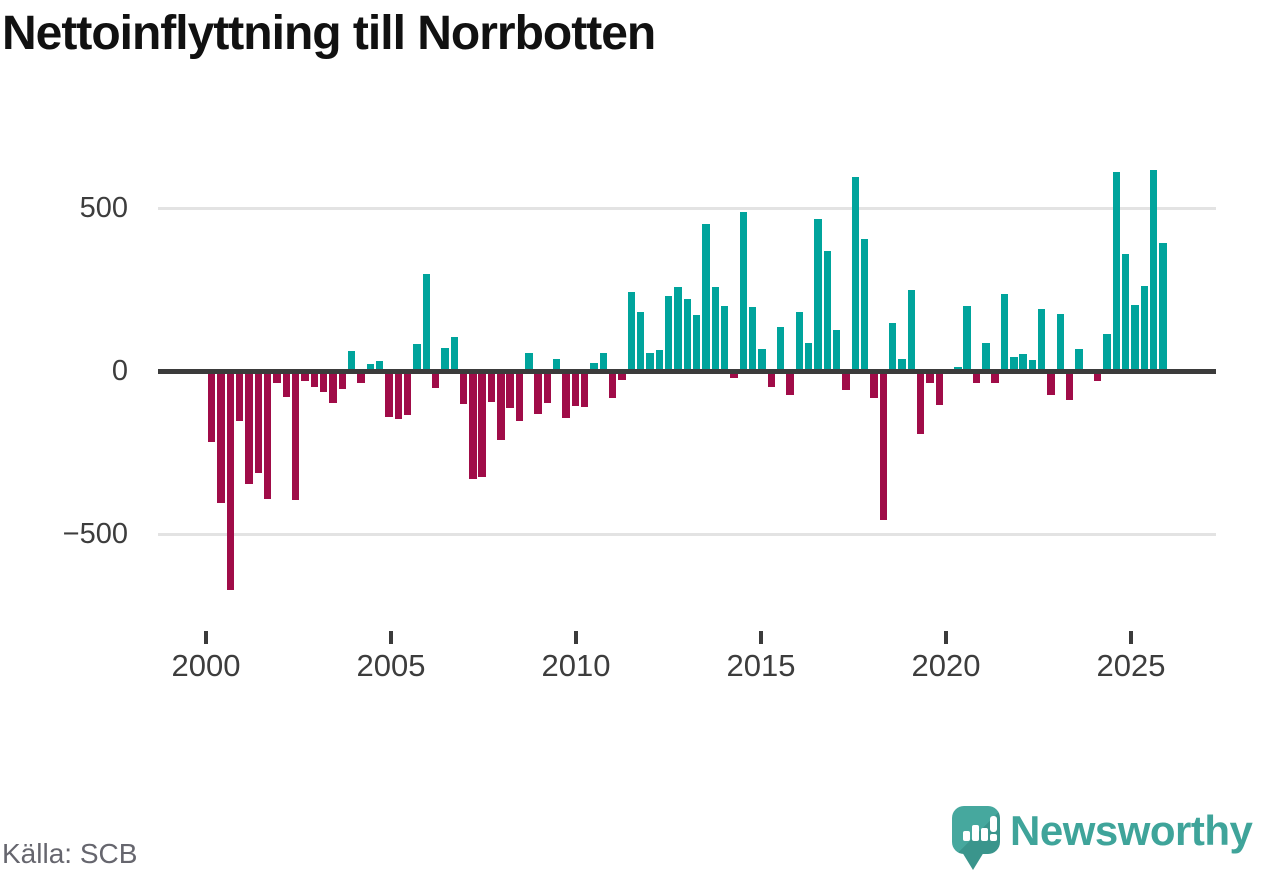 This screenshot has height=879, width=1262. What do you see at coordinates (1131, 665) in the screenshot?
I see `x-axis-label: 2025` at bounding box center [1131, 665].